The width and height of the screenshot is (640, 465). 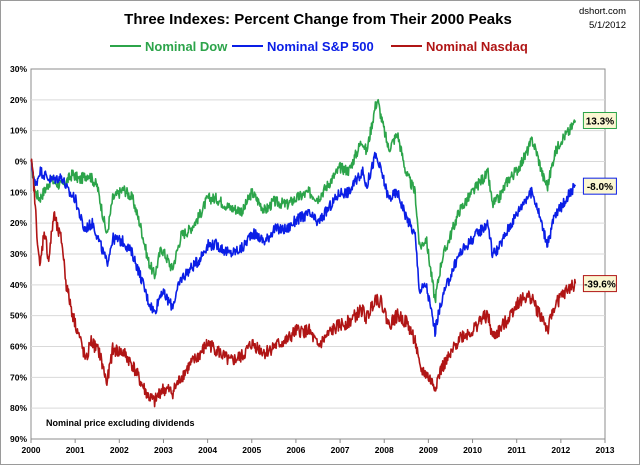 I want to click on y-axis: 30% 20% 10% 0% 10% 20% 30% 40% 50% 60% 70% 80% 90%, so click(x=18, y=254).